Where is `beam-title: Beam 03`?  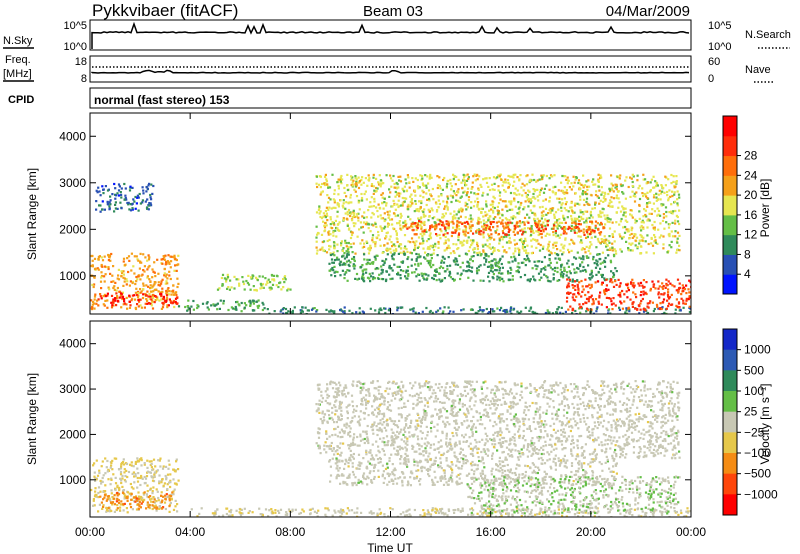
beam-title: Beam 03 is located at coordinates (393, 11).